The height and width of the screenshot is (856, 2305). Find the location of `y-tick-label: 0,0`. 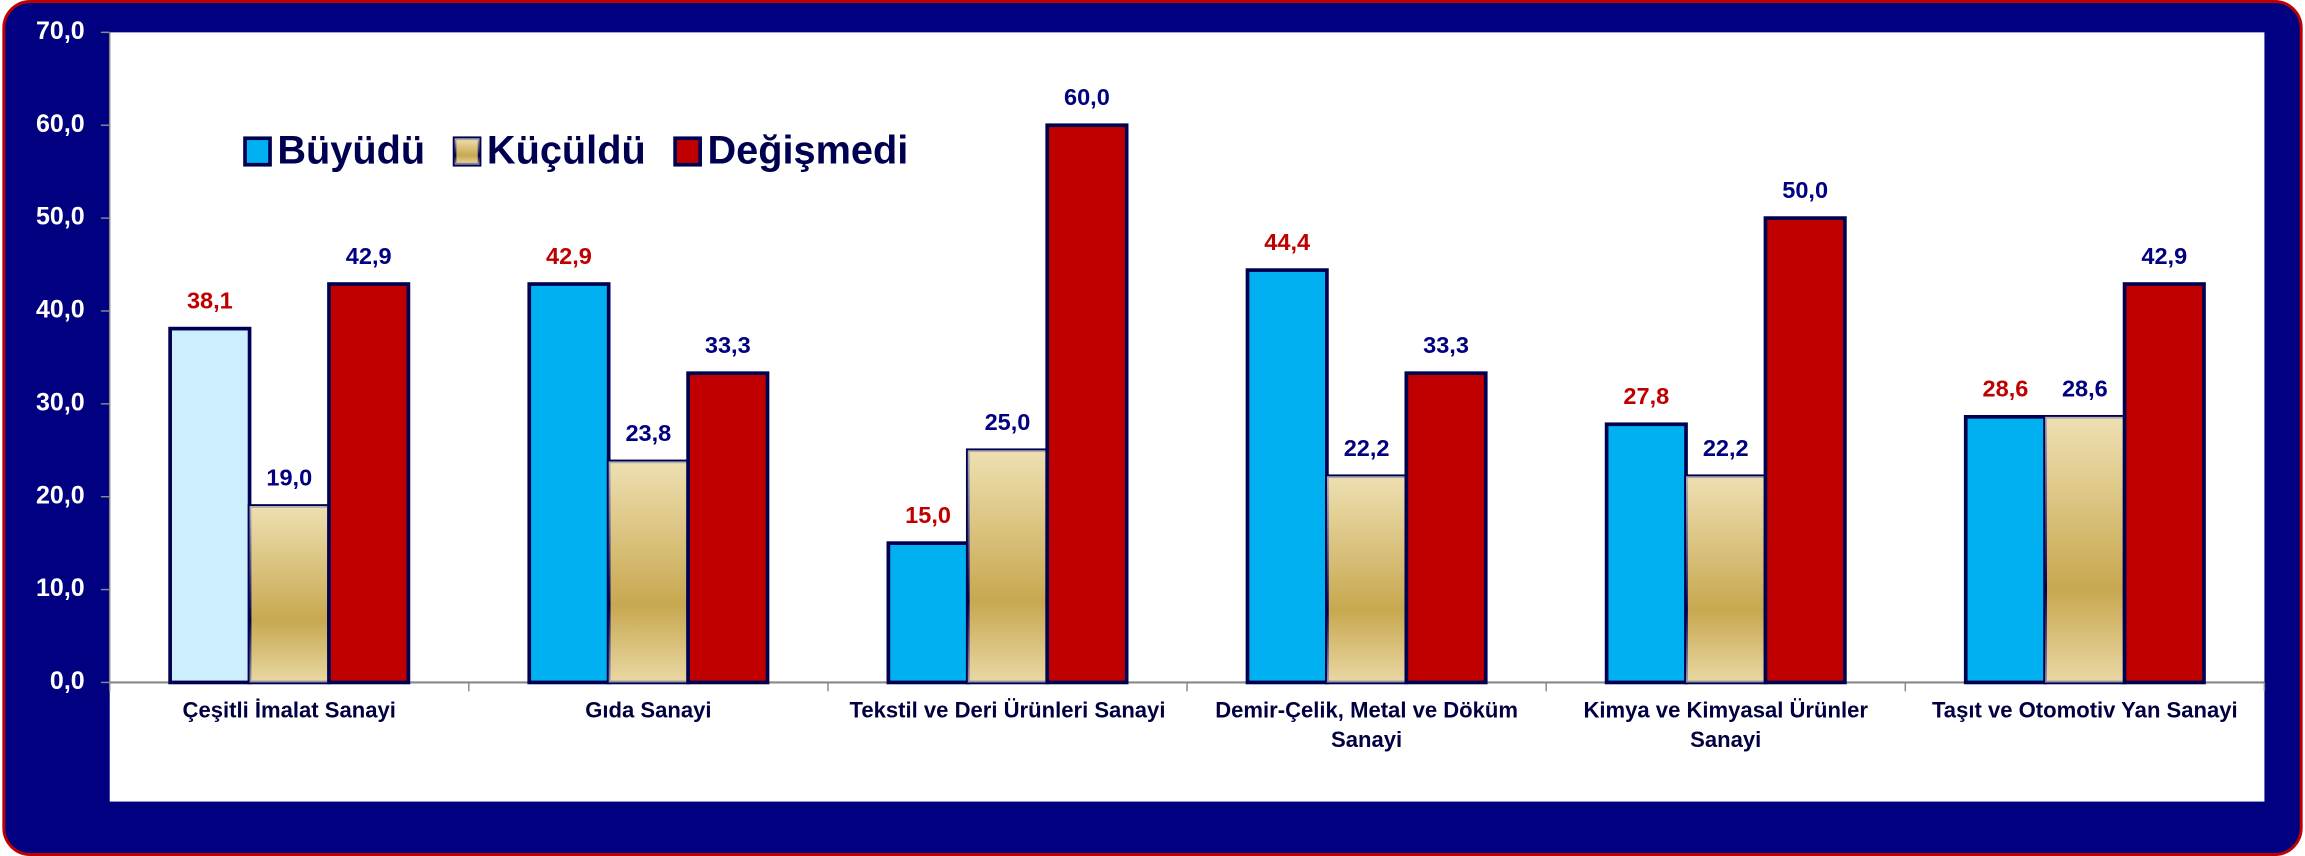

y-tick-label: 0,0 is located at coordinates (67, 681).